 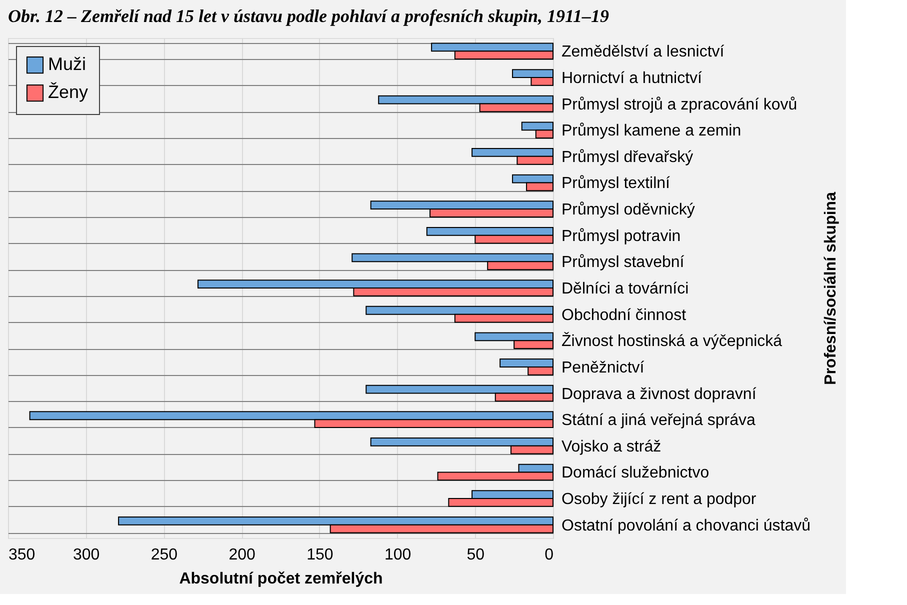 What do you see at coordinates (475, 555) in the screenshot?
I see `x-tick-label: 50` at bounding box center [475, 555].